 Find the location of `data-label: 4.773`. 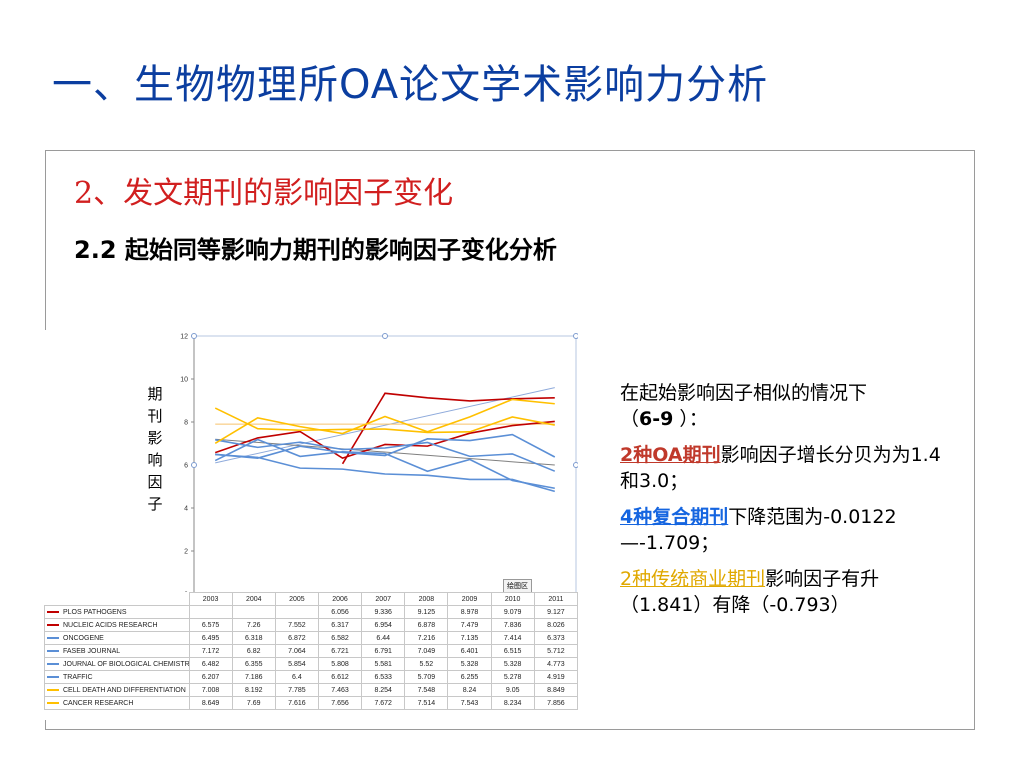

data-label: 4.773 is located at coordinates (556, 664).